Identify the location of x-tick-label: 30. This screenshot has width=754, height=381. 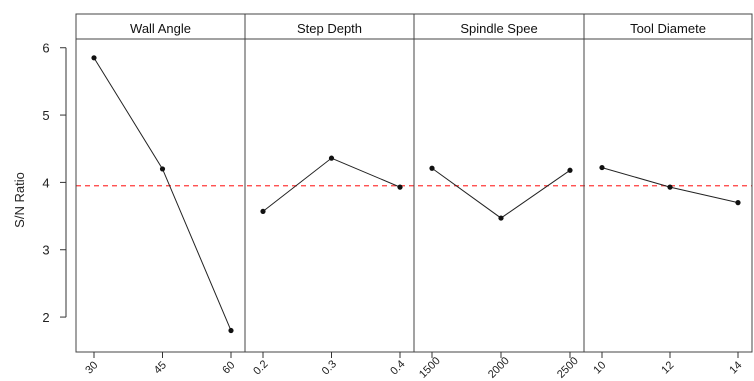
(91, 367).